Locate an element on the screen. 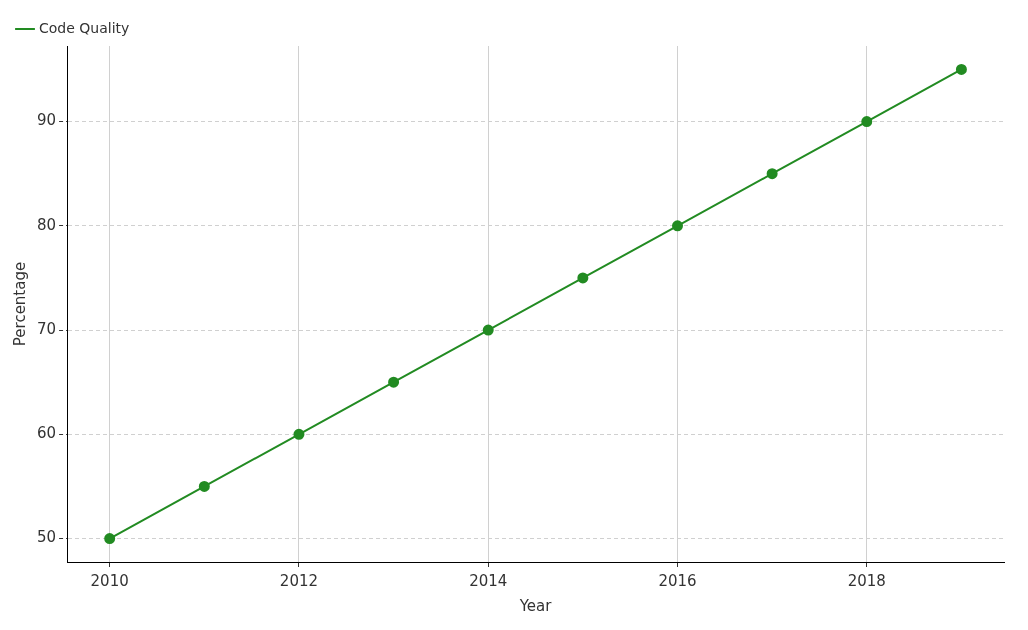 The height and width of the screenshot is (630, 1028). y-axis-title: Percentage is located at coordinates (19, 304).